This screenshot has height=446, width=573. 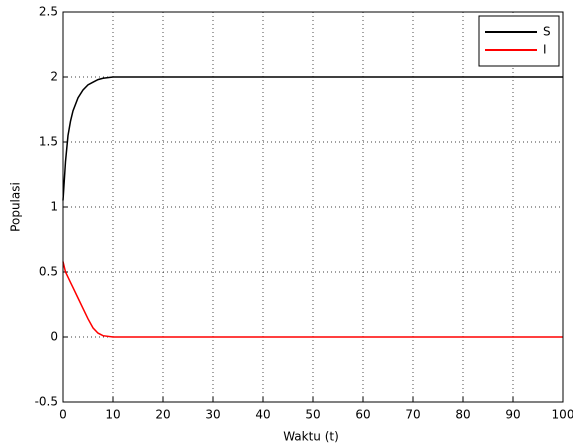 What do you see at coordinates (46, 402) in the screenshot?
I see `y-tick-label: -0.5` at bounding box center [46, 402].